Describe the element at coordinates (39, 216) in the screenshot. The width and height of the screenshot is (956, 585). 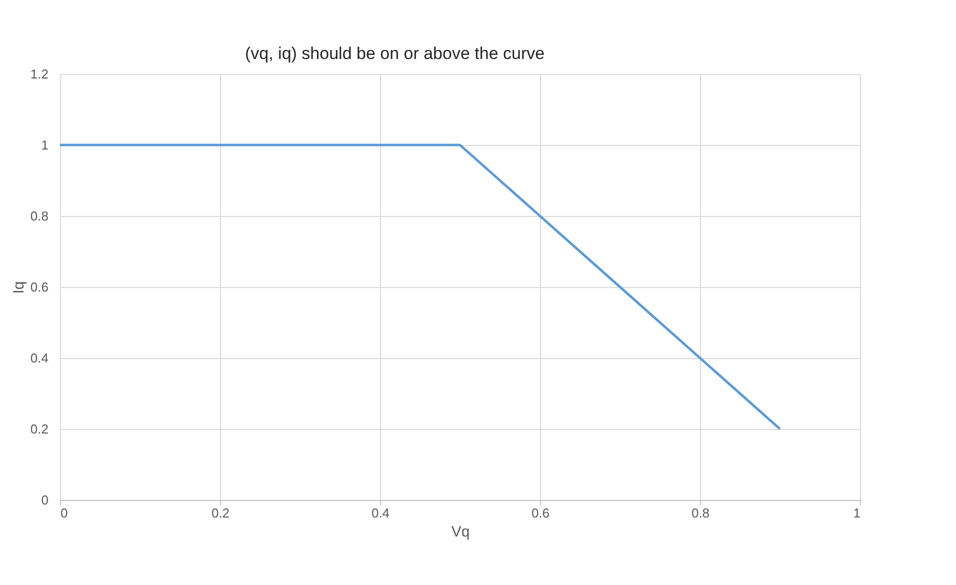
I see `y-tick-label: 0.8` at that location.